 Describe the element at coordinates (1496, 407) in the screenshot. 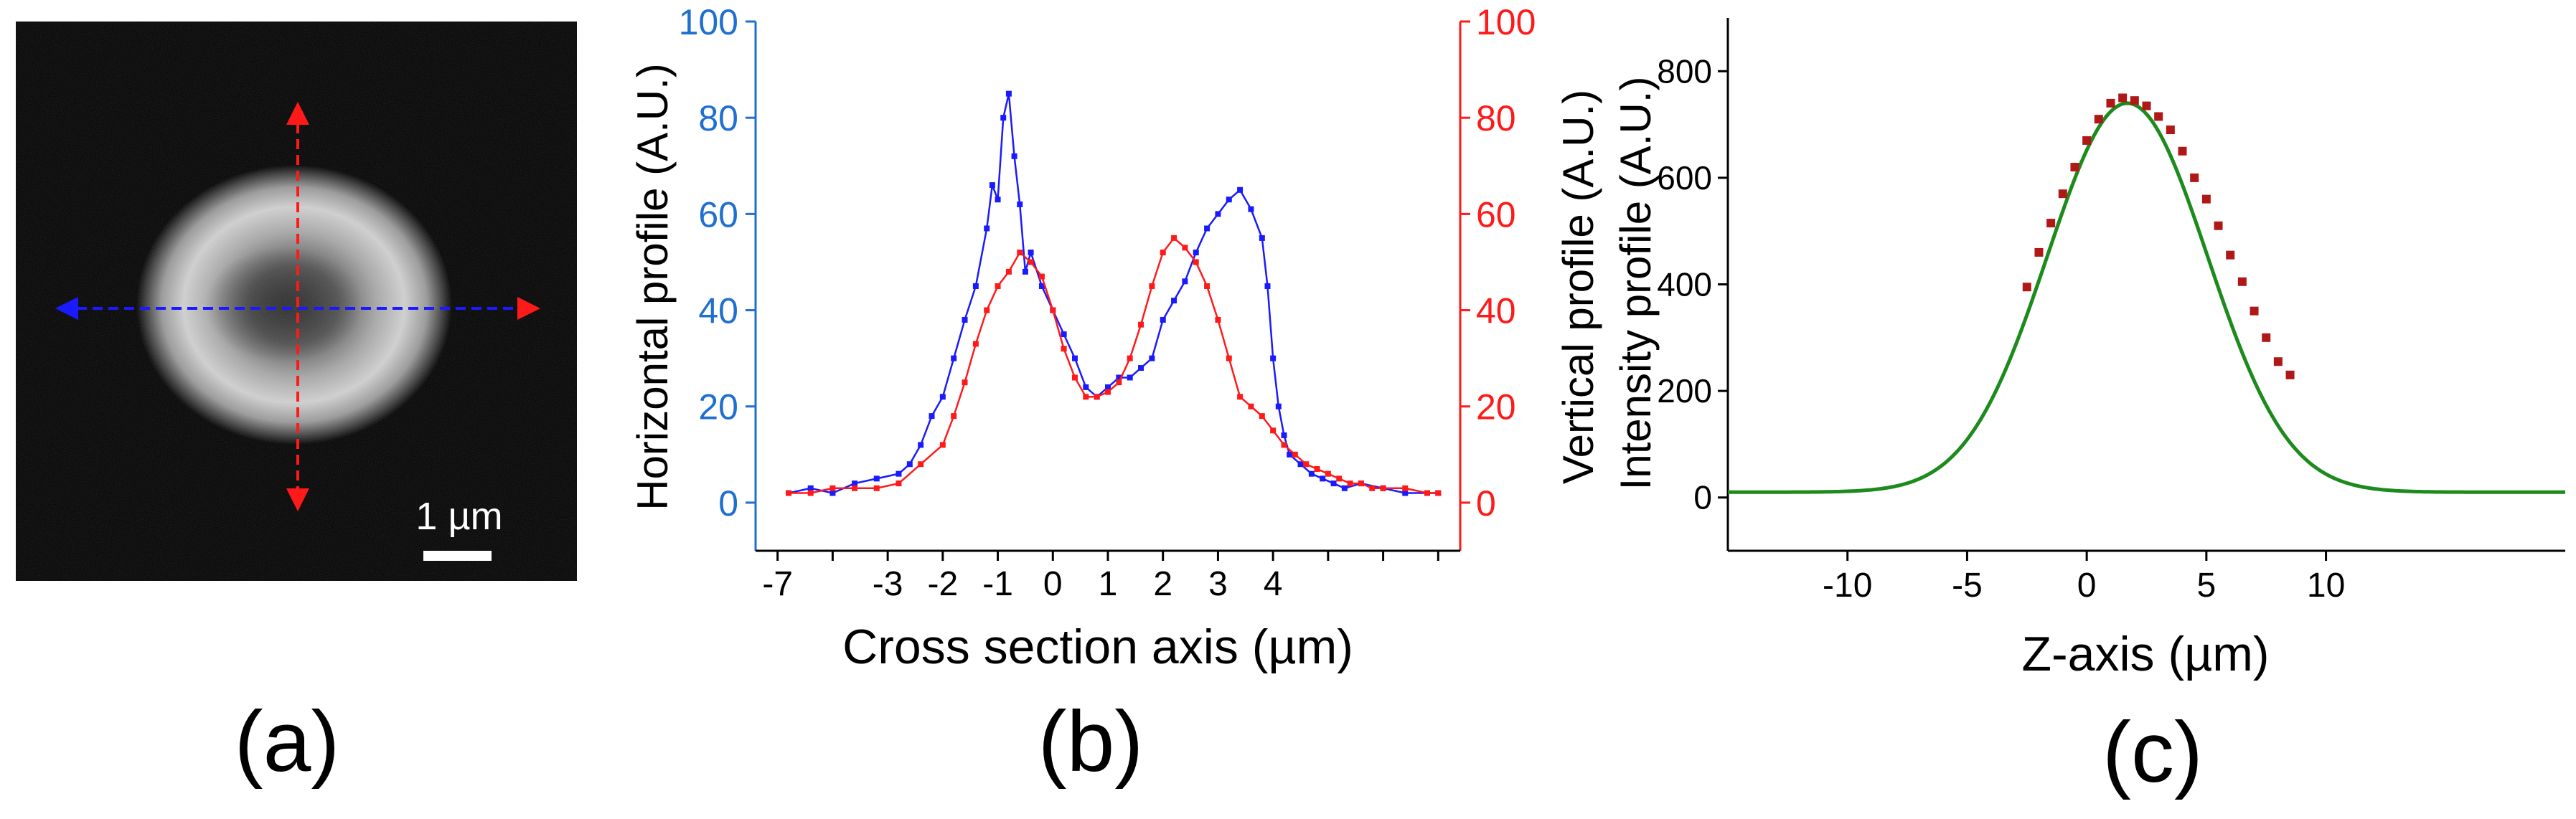

I see `b-right-tick-label: 20` at that location.